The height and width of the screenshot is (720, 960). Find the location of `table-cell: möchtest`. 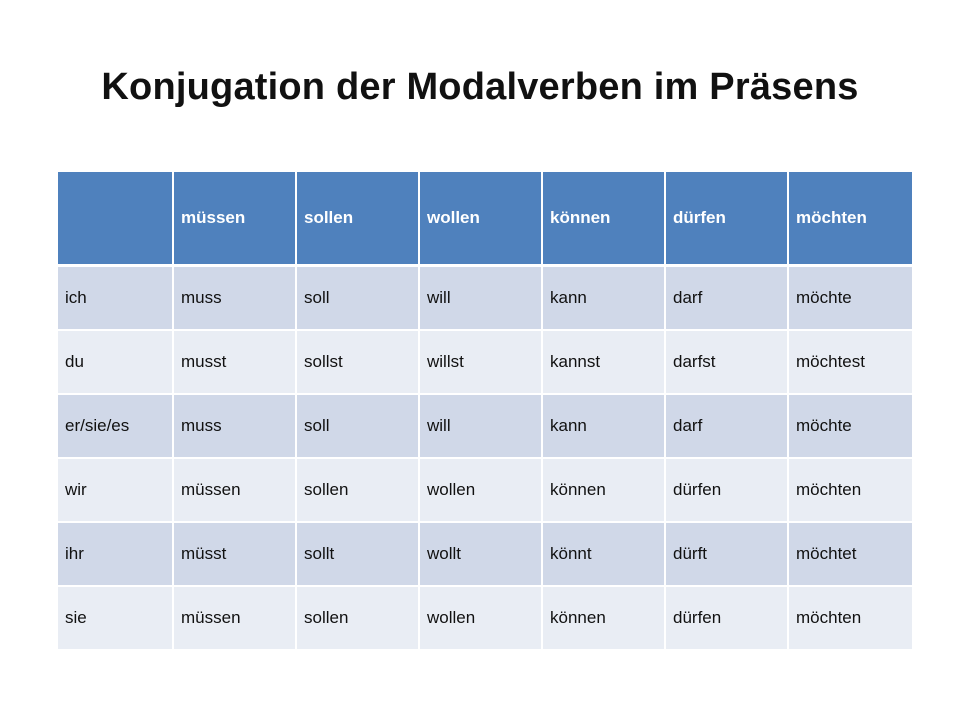

table-cell: möchtest is located at coordinates (850, 362).